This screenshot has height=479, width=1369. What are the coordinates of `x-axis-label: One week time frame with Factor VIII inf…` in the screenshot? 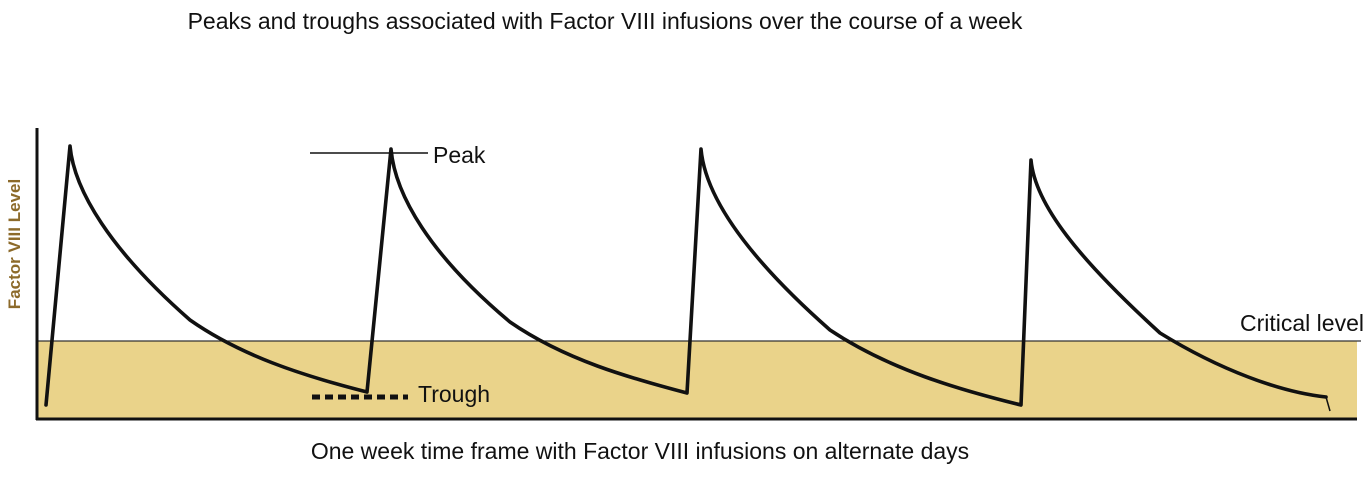 It's located at (640, 451).